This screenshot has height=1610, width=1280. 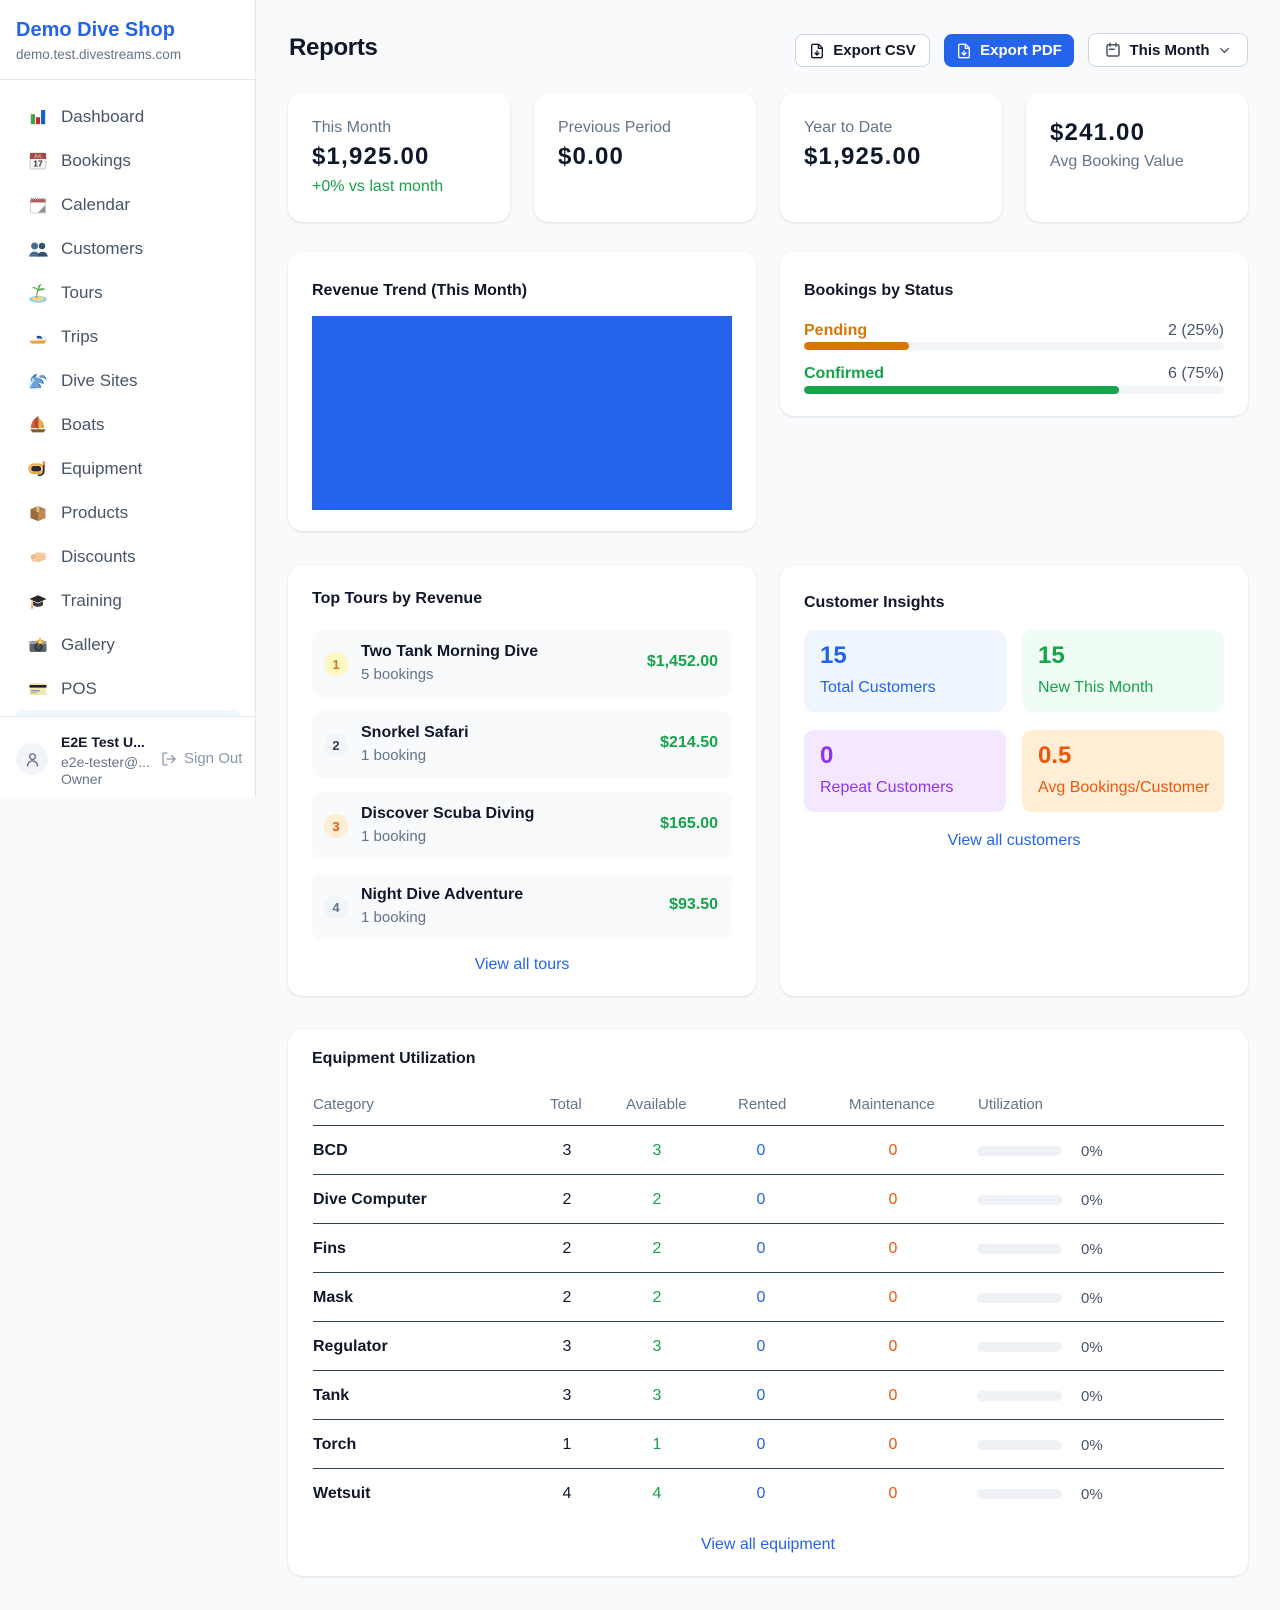 What do you see at coordinates (38, 156) in the screenshot?
I see `svg-text: JUL` at bounding box center [38, 156].